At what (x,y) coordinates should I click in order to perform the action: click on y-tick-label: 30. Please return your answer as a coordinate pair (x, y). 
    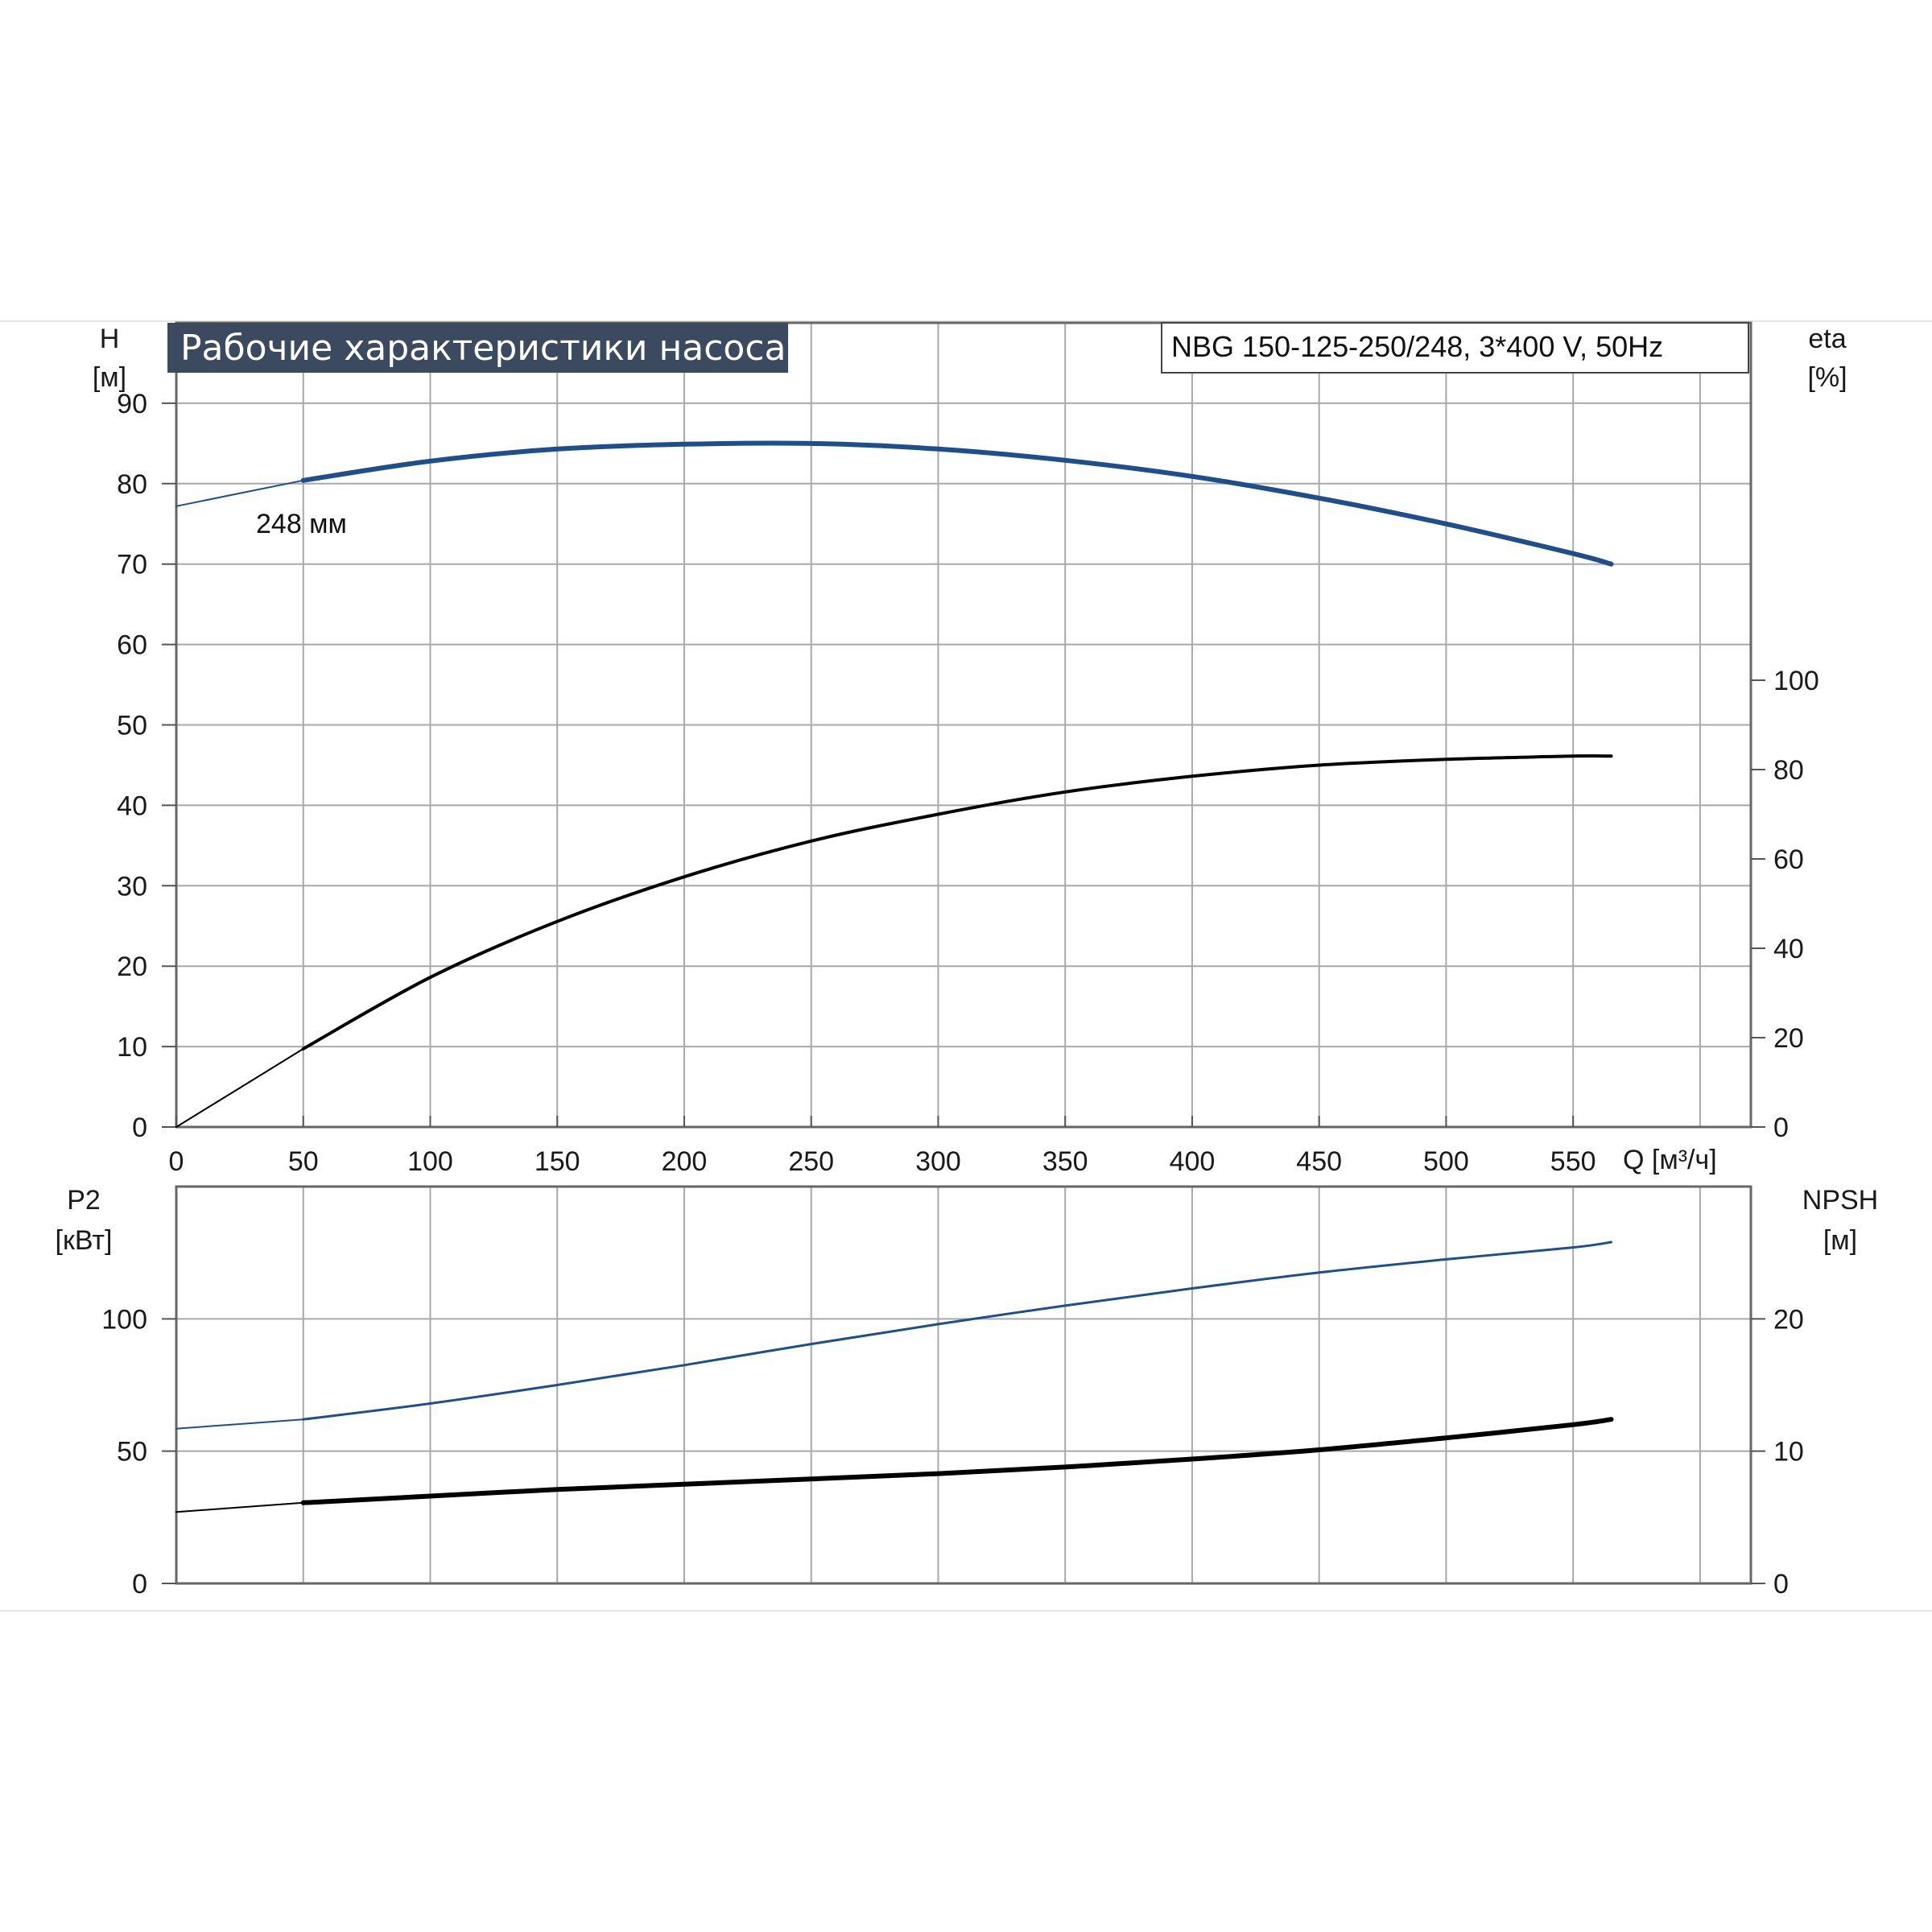
    Looking at the image, I should click on (132, 886).